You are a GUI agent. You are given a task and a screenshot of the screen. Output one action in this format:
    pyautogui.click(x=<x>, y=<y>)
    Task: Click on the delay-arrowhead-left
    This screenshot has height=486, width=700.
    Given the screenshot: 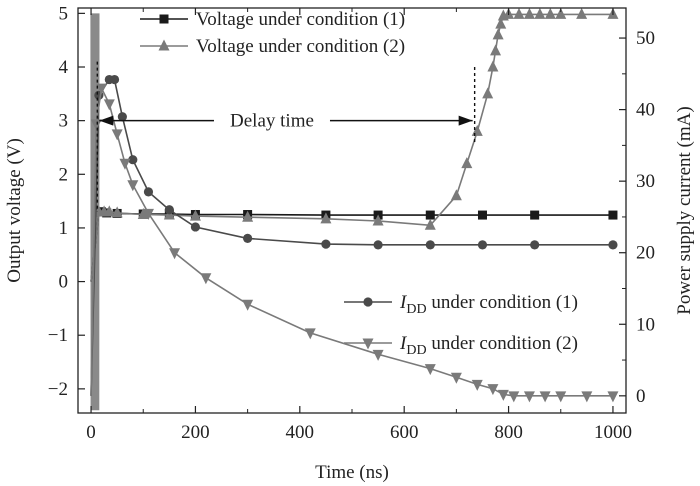 What is the action you would take?
    pyautogui.click(x=106, y=120)
    